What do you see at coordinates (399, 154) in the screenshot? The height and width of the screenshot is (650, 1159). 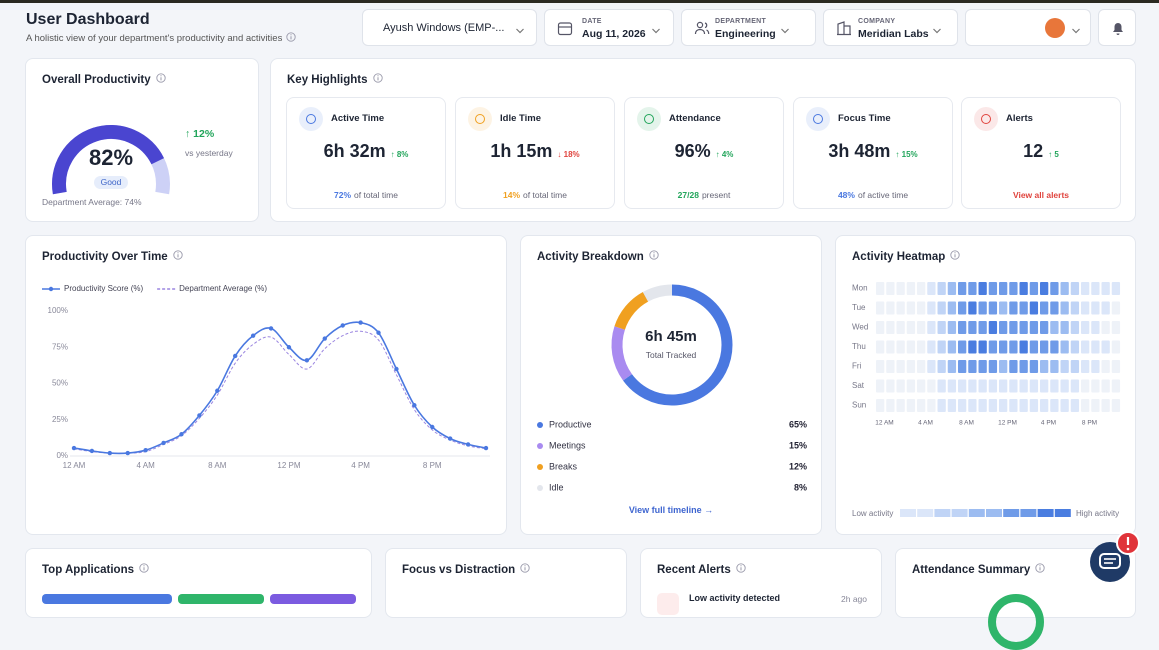 I see `highlight-change: ↑ 8%` at bounding box center [399, 154].